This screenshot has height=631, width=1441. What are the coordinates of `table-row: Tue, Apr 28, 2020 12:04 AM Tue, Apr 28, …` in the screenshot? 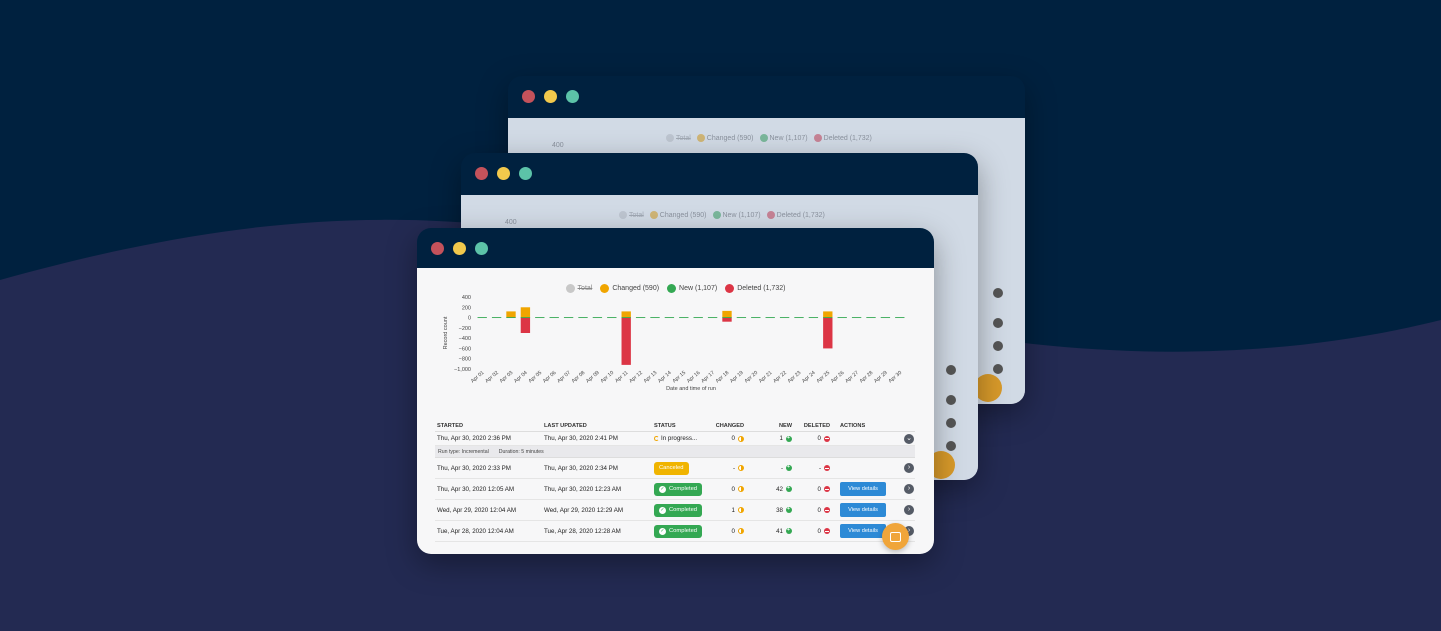 It's located at (675, 531).